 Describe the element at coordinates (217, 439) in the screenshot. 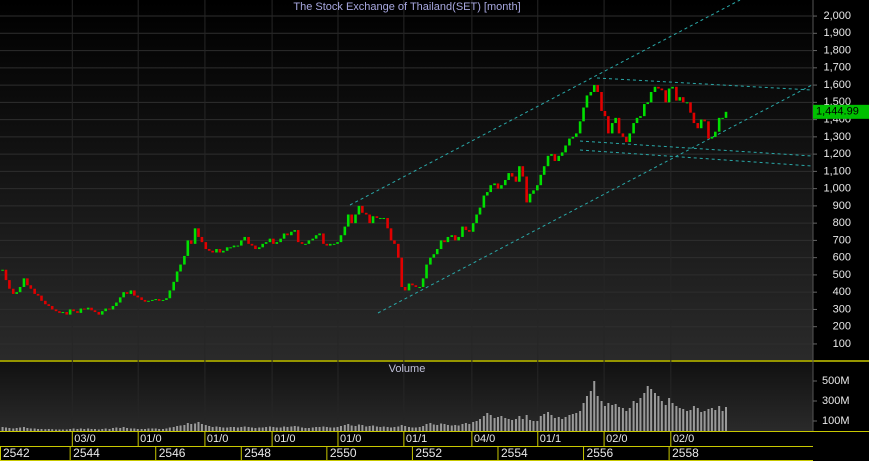

I see `x-tick-label: 01/0` at that location.